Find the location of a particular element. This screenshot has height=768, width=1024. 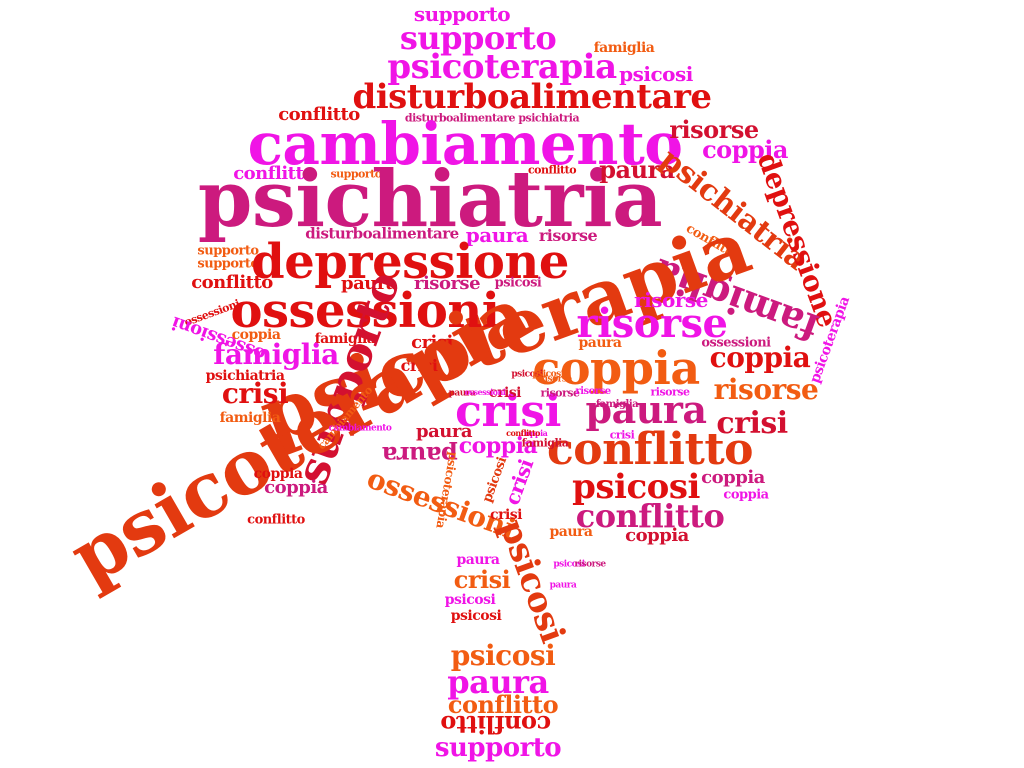

cloud-word: psicoterapia is located at coordinates (502, 67).